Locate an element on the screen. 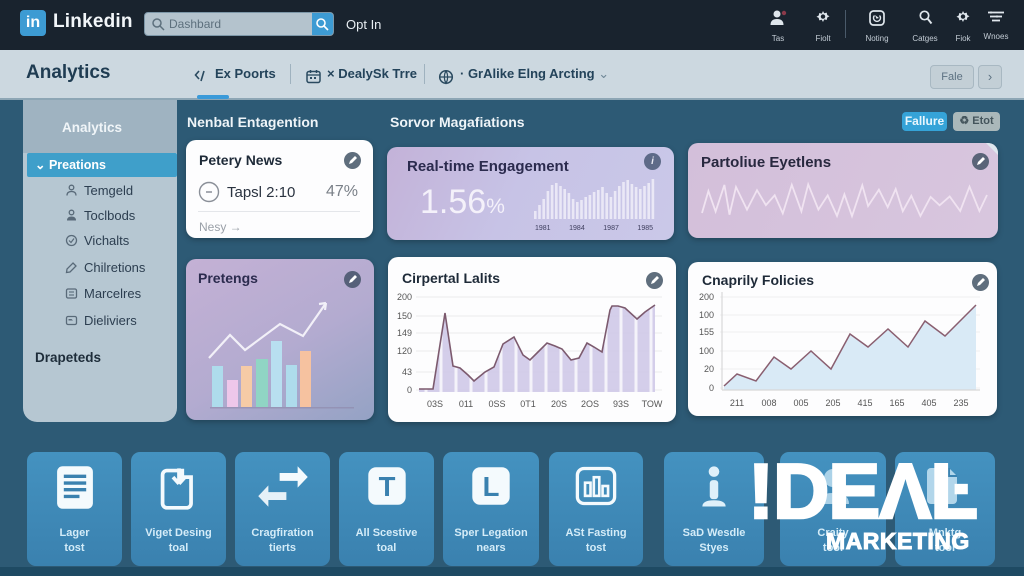  svg-text: 008 is located at coordinates (768, 403).